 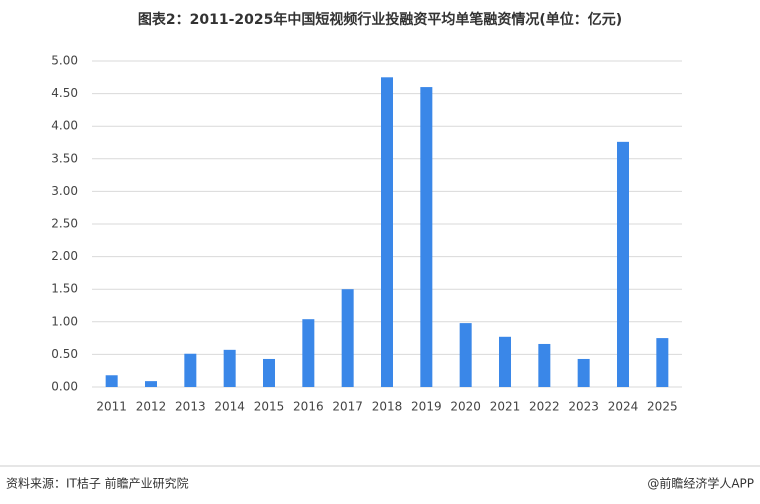 What do you see at coordinates (700, 483) in the screenshot?
I see `credit: @前瞻经济学人APP` at bounding box center [700, 483].